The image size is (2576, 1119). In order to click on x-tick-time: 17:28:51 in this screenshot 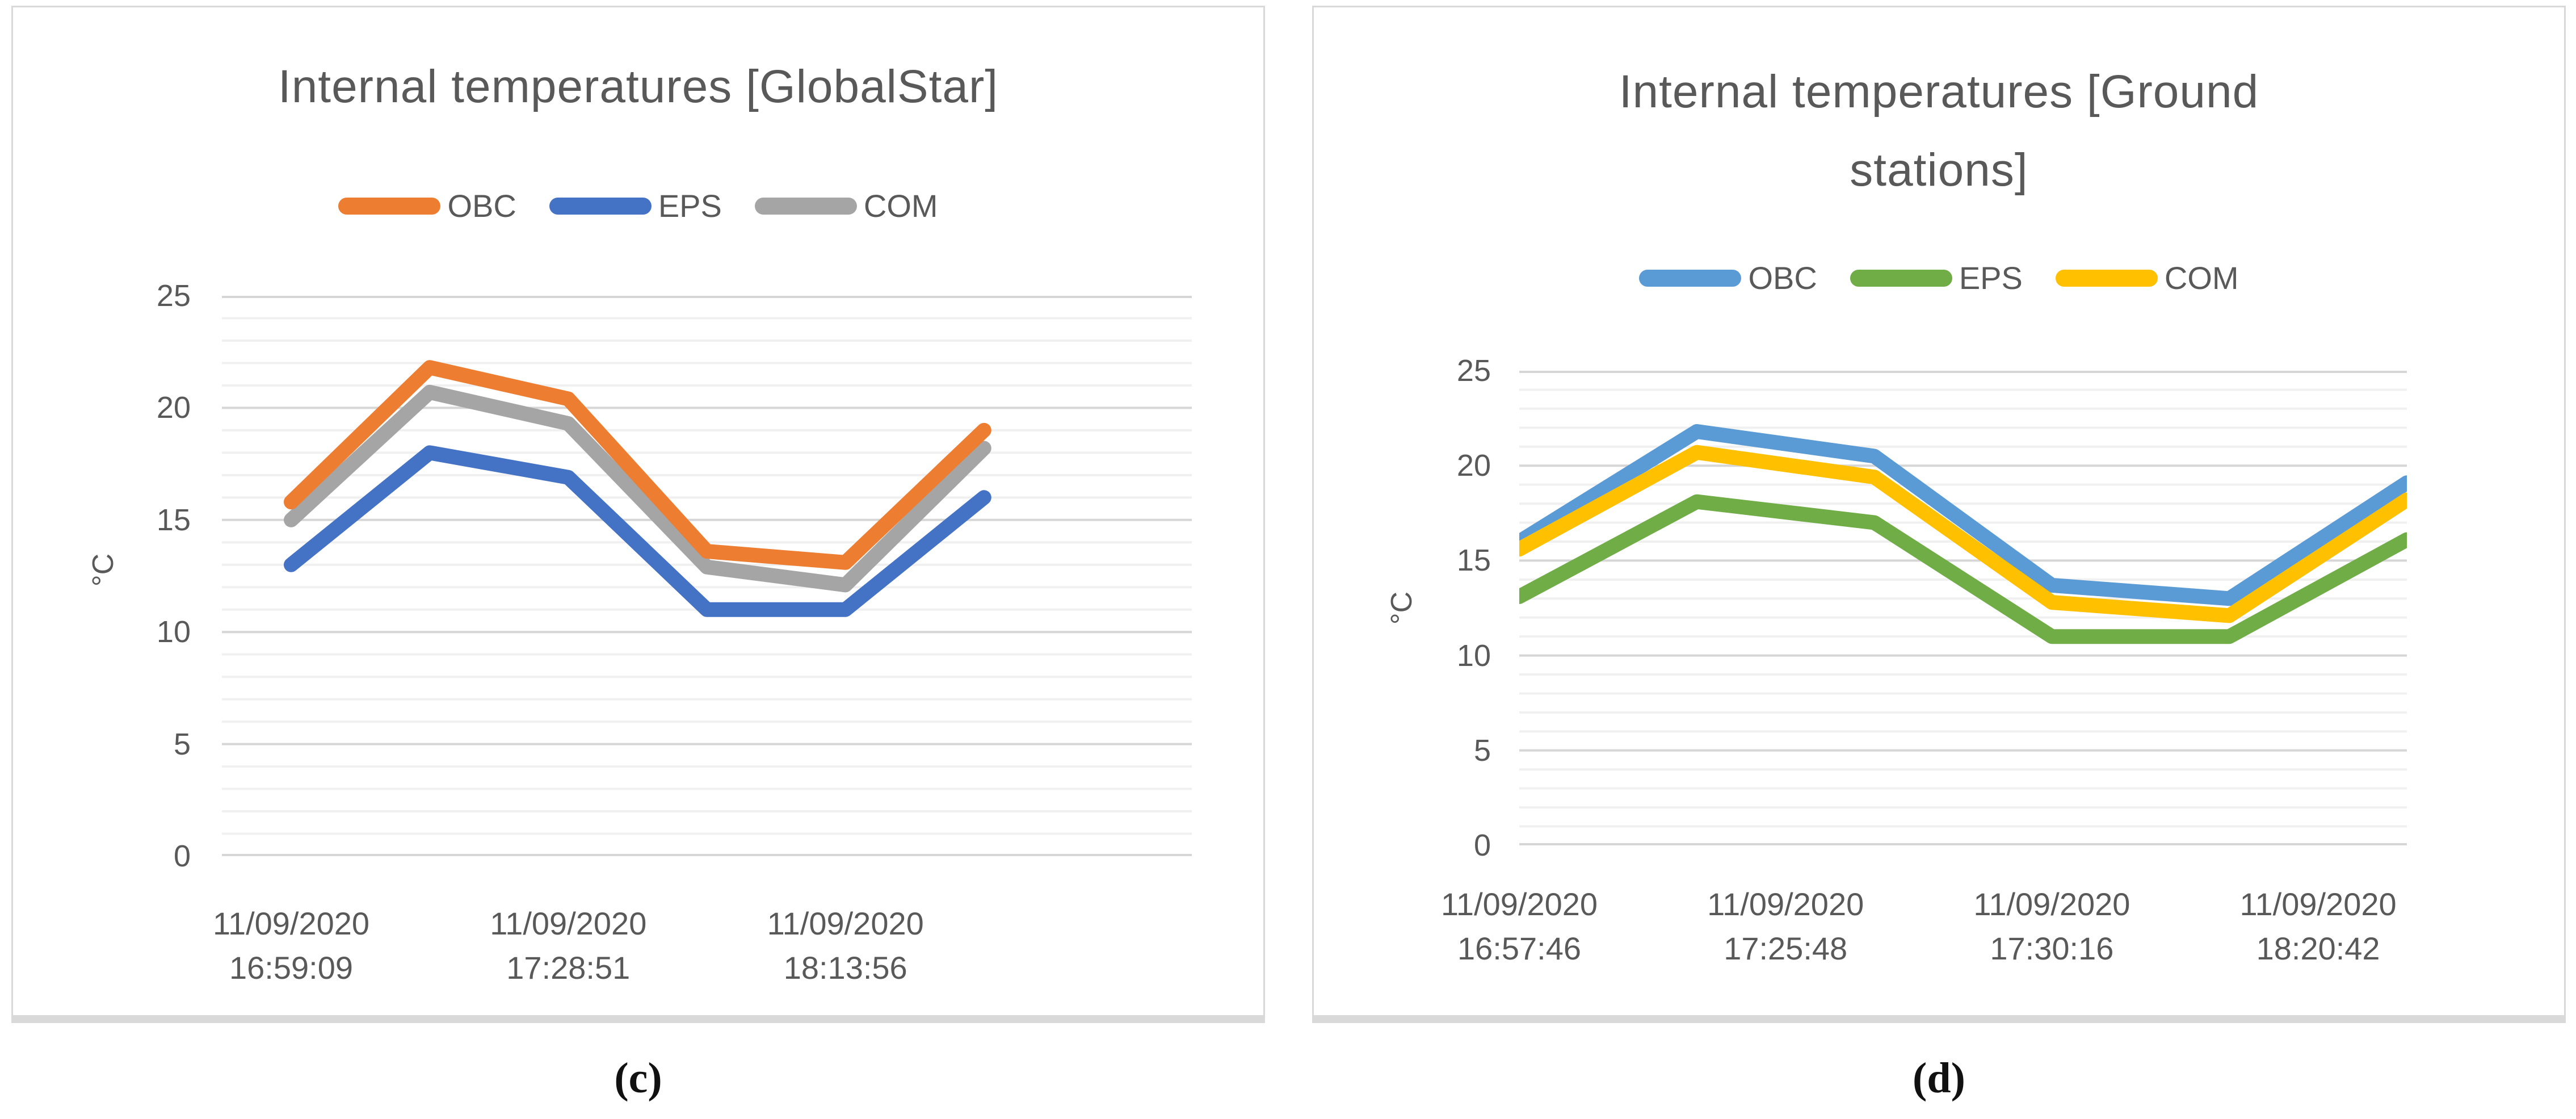, I will do `click(568, 968)`.